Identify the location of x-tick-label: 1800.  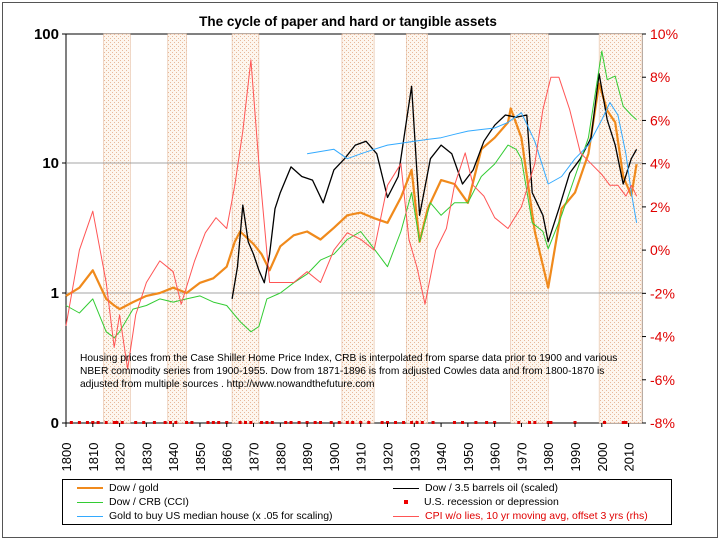
(66, 457).